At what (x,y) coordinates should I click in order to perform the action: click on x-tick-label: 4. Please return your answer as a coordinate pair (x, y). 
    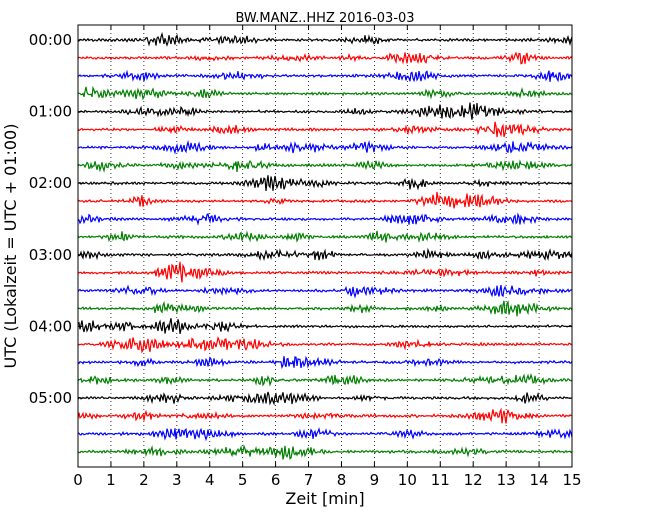
    Looking at the image, I should click on (210, 480).